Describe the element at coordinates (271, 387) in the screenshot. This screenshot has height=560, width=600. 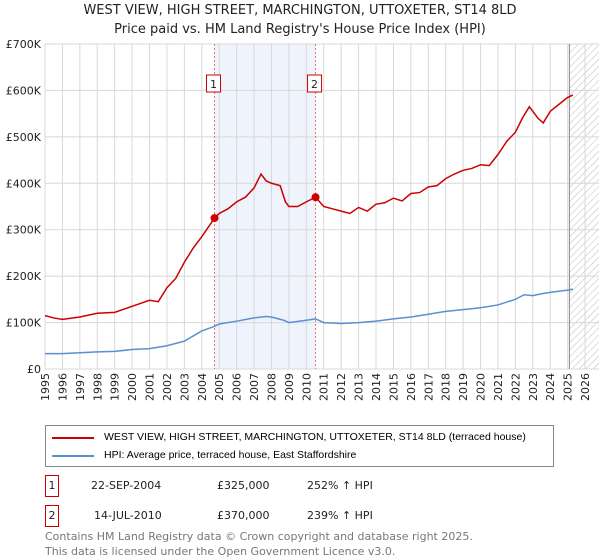
I see `x-tick-label: 2008` at that location.